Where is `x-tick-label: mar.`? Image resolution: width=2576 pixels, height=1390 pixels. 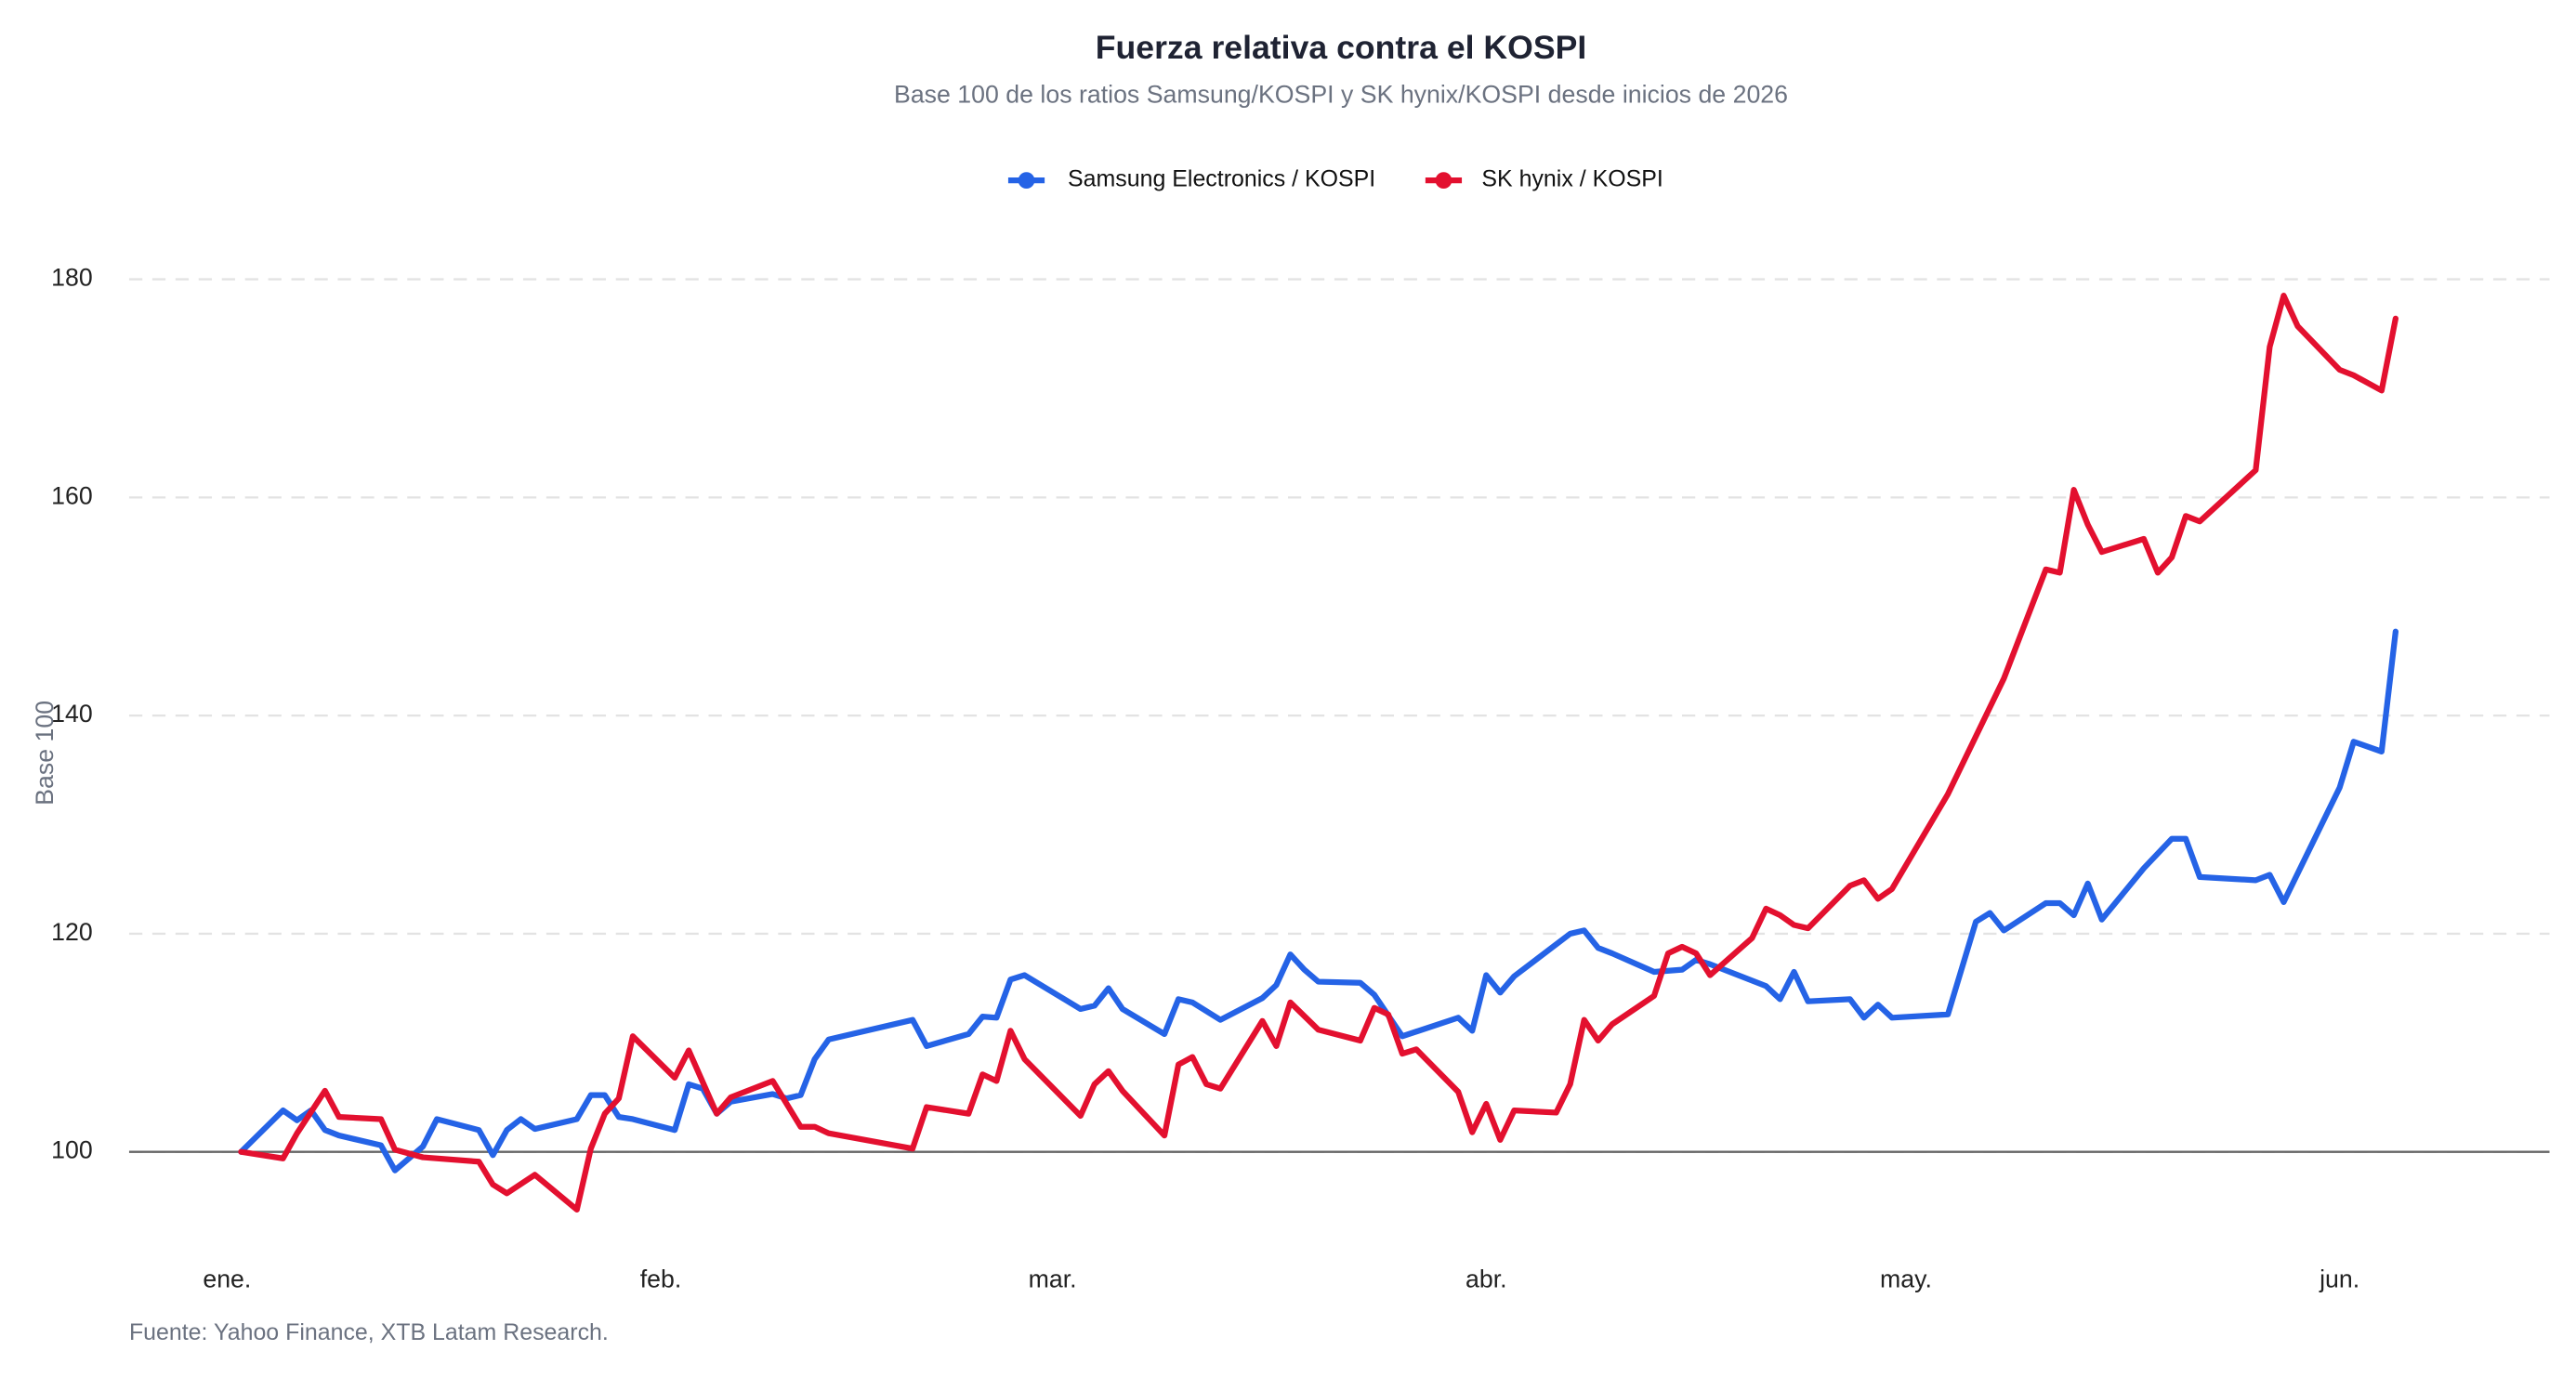
x-tick-label: mar. is located at coordinates (1053, 1279).